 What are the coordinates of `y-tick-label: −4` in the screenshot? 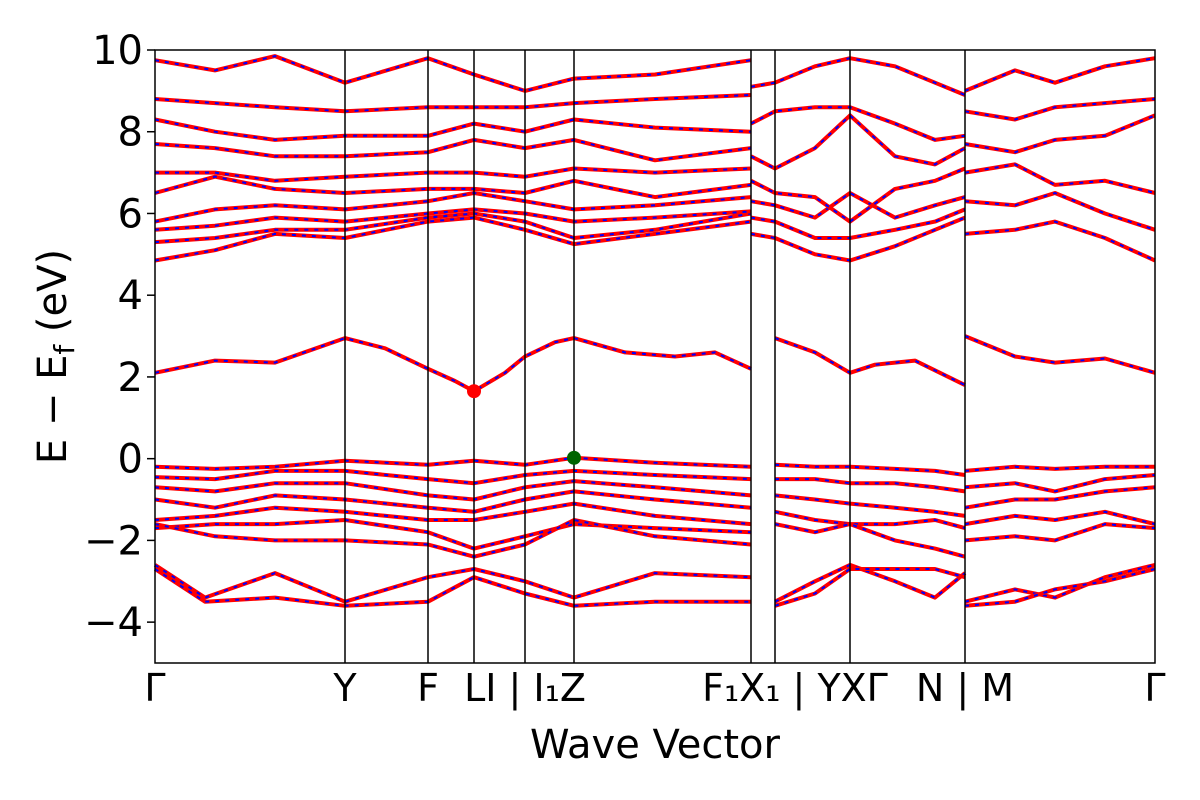 It's located at (113, 623).